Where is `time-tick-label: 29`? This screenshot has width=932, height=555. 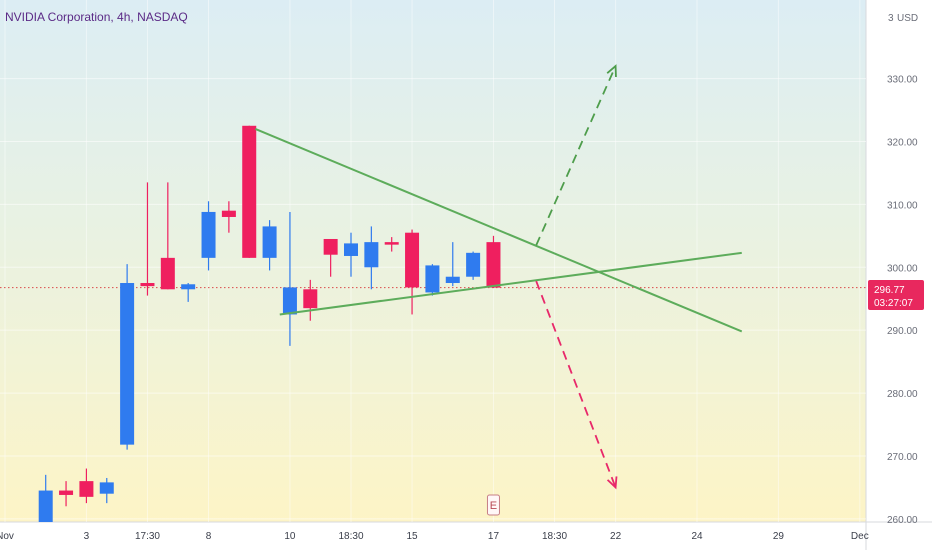
time-tick-label: 29 is located at coordinates (779, 536).